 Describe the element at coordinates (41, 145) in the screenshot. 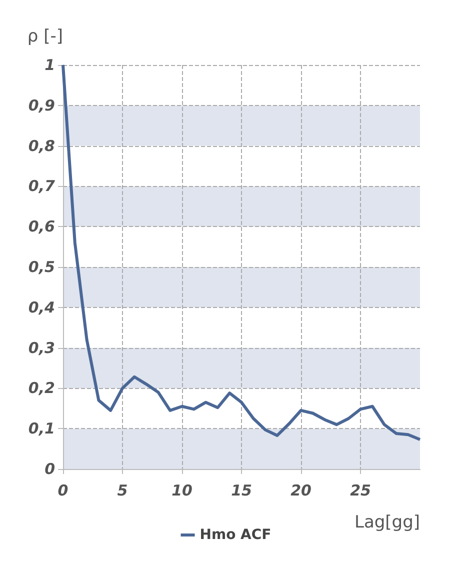

I see `y-tick-label: 0,8` at that location.